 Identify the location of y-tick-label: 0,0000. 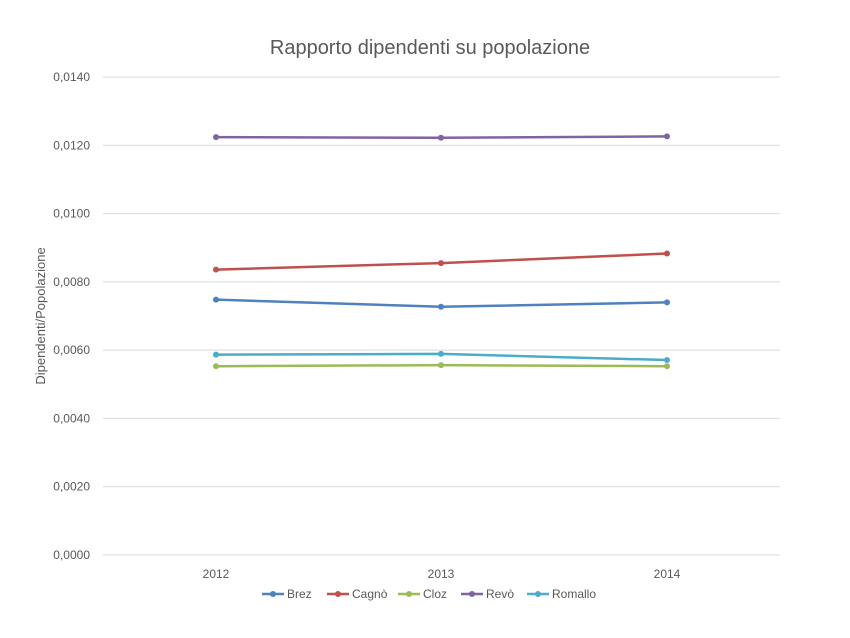
(71, 555).